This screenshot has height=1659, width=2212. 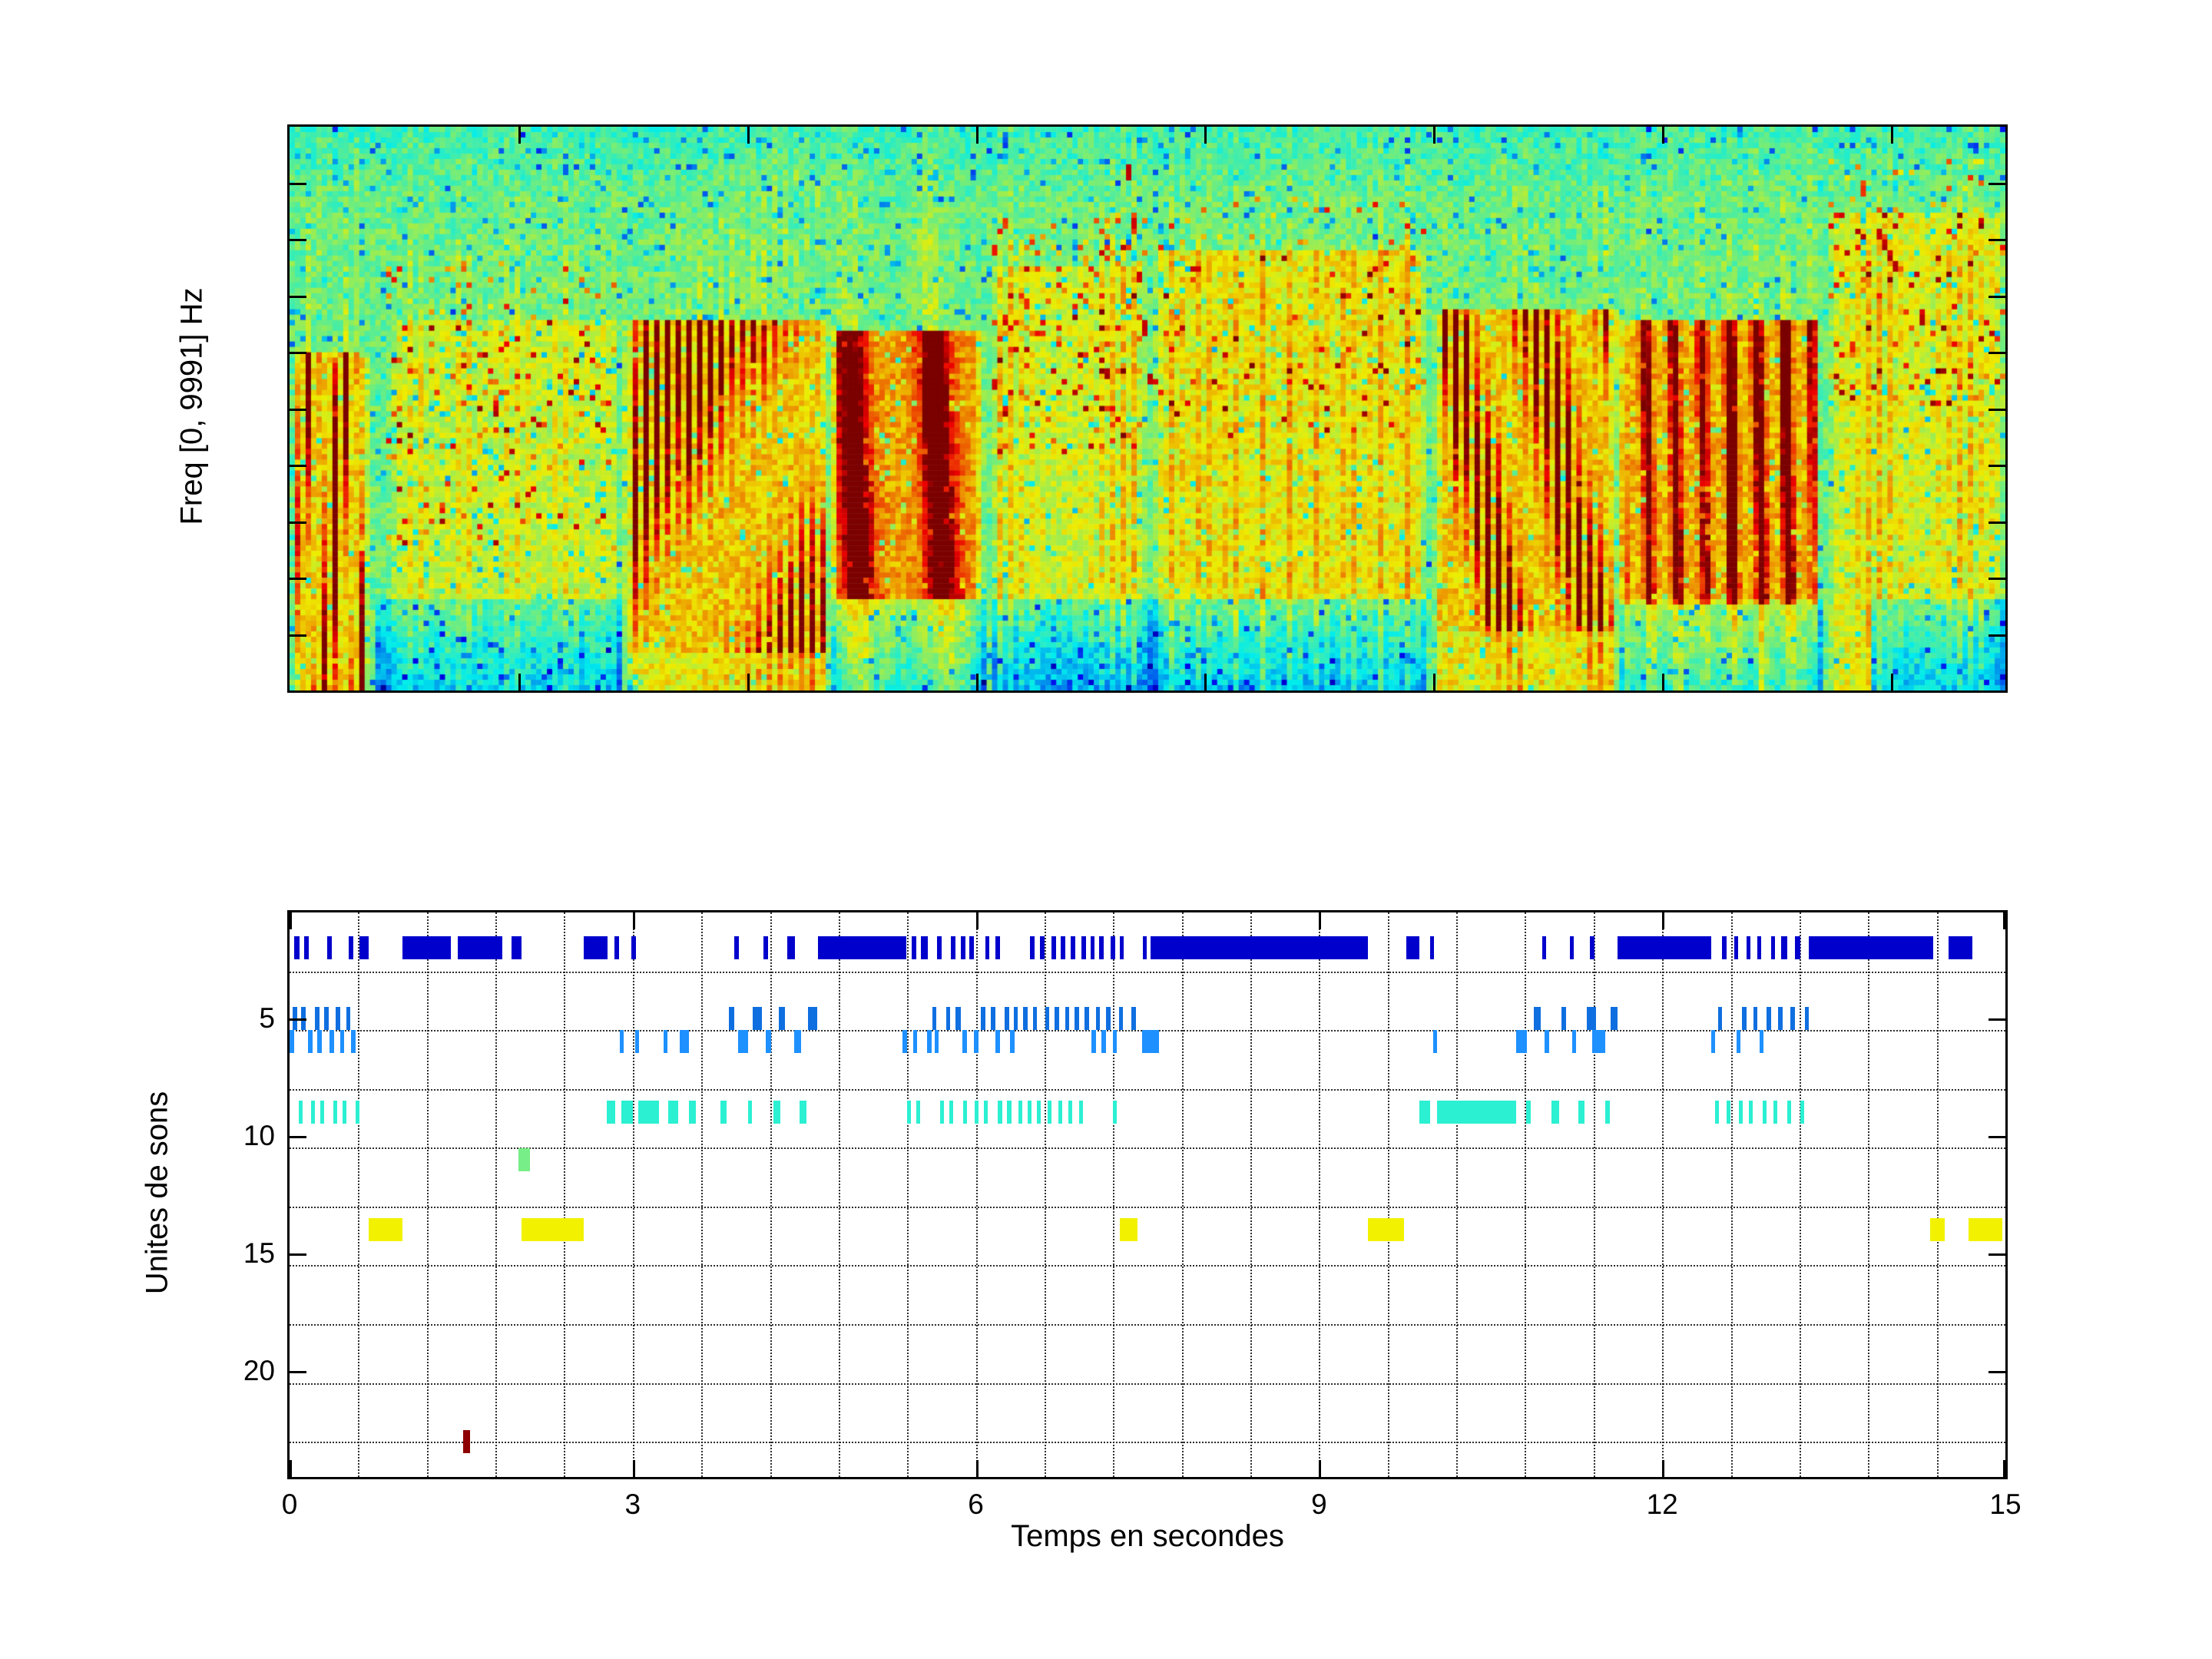 What do you see at coordinates (1662, 1504) in the screenshot?
I see `x-tick-label: 12` at bounding box center [1662, 1504].